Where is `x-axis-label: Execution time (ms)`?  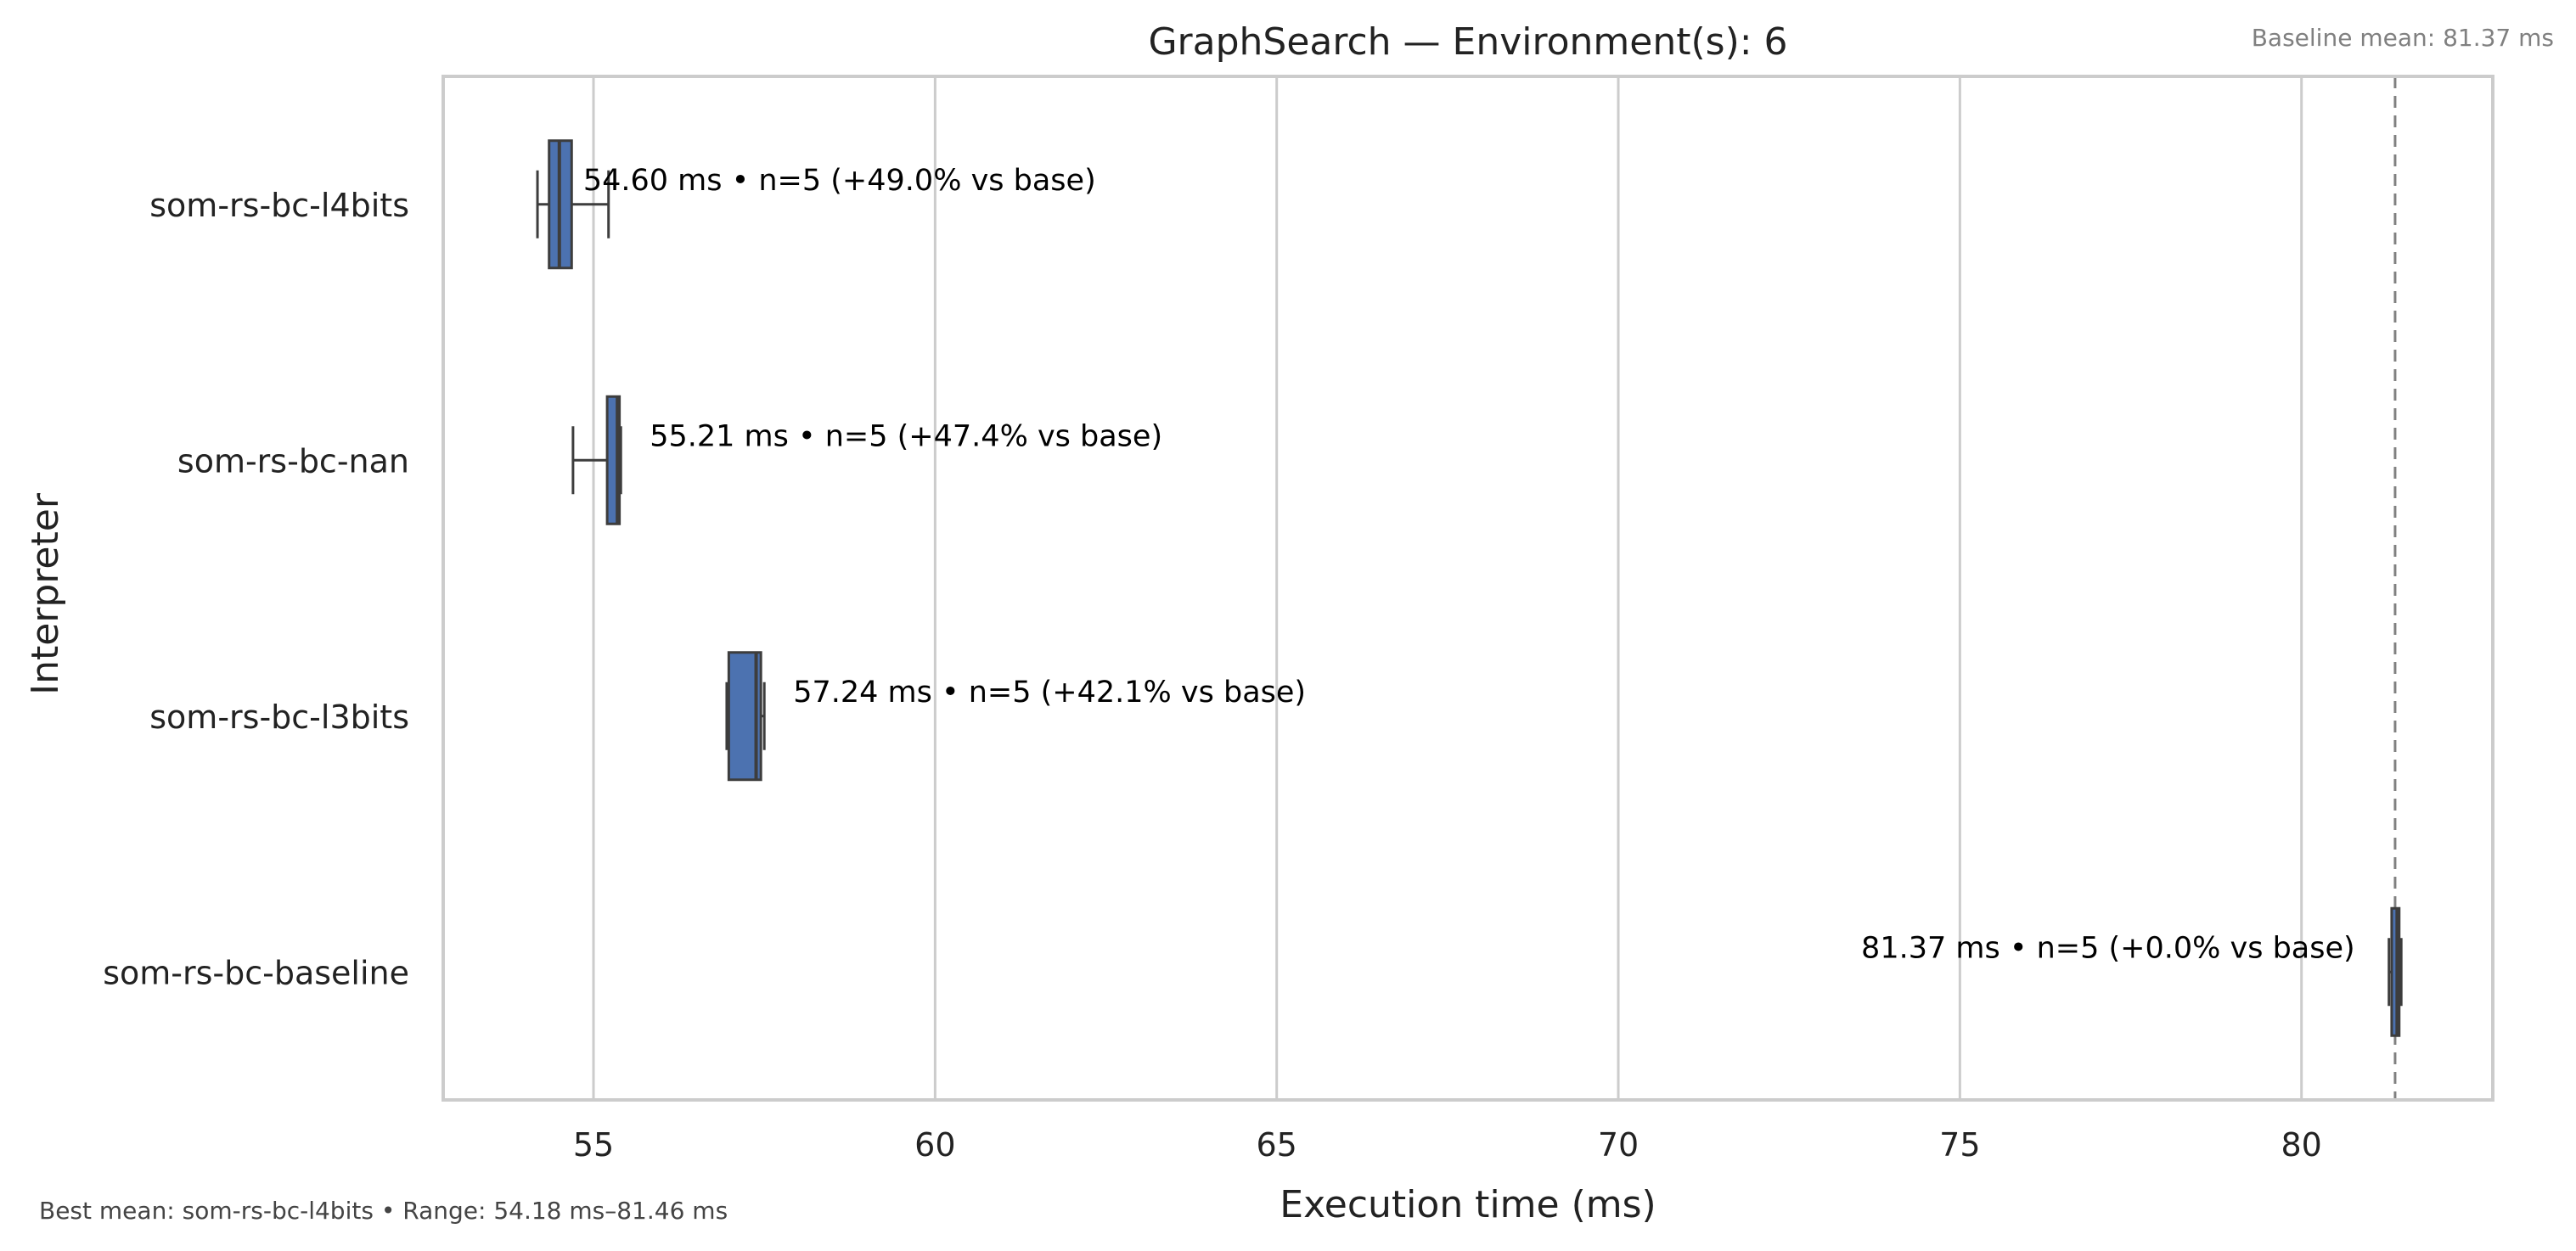 x-axis-label: Execution time (ms) is located at coordinates (1468, 1204).